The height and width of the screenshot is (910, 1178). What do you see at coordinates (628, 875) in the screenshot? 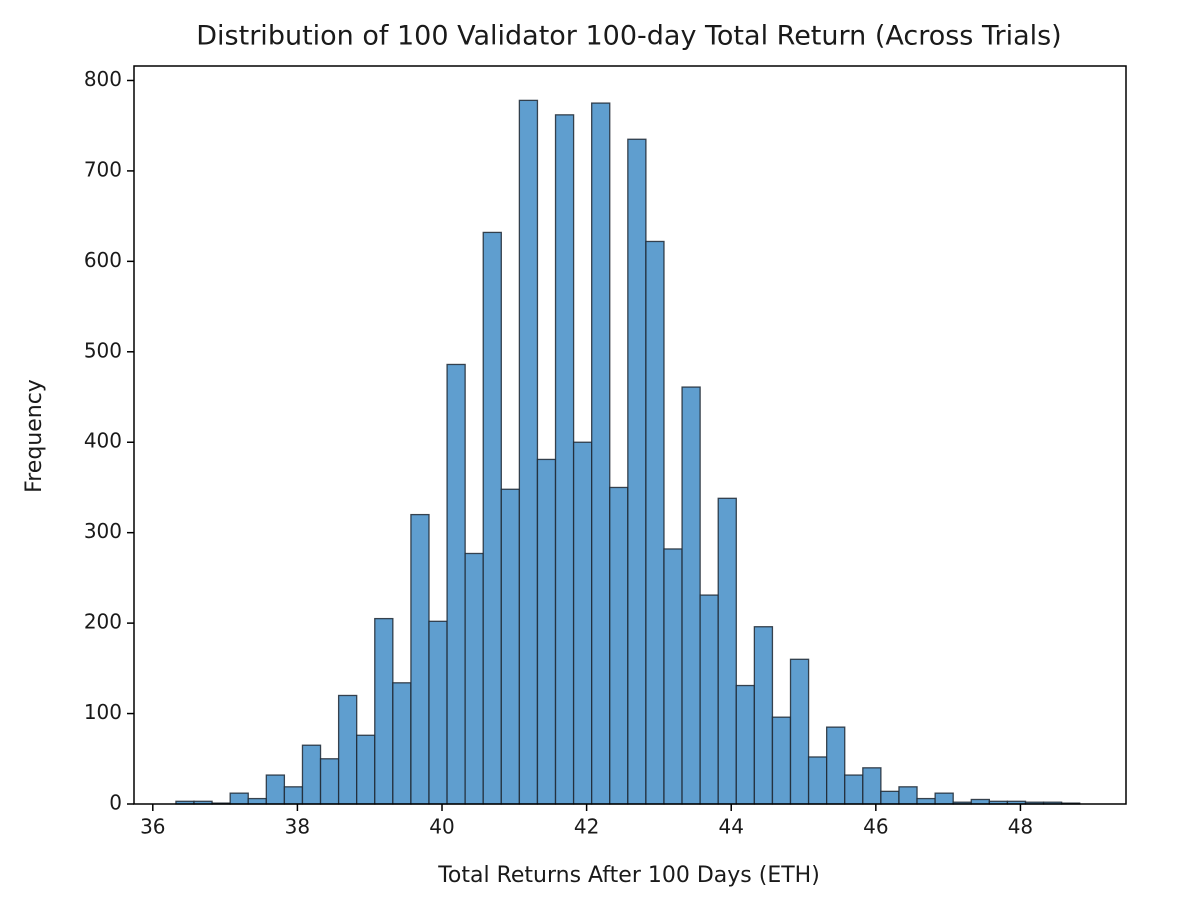
I see `x-axis-label: Total Returns After 100 Days (ETH)` at bounding box center [628, 875].